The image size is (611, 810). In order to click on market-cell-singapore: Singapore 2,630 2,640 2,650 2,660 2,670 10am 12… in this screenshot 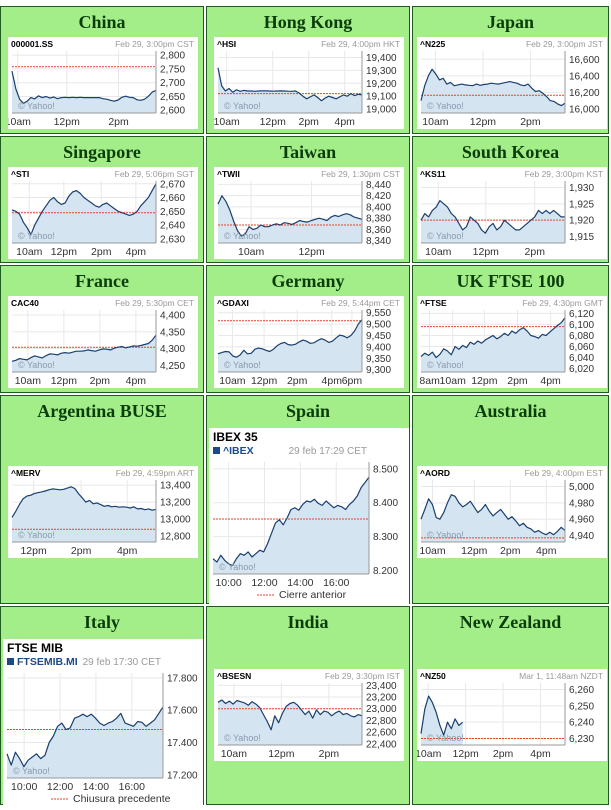, I will do `click(102, 199)`.